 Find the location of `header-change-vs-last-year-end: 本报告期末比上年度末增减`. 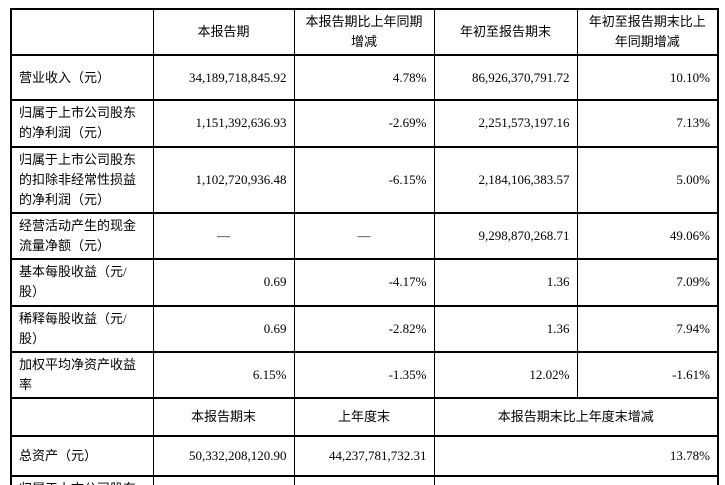

header-change-vs-last-year-end: 本报告期末比上年度末增减 is located at coordinates (576, 417).